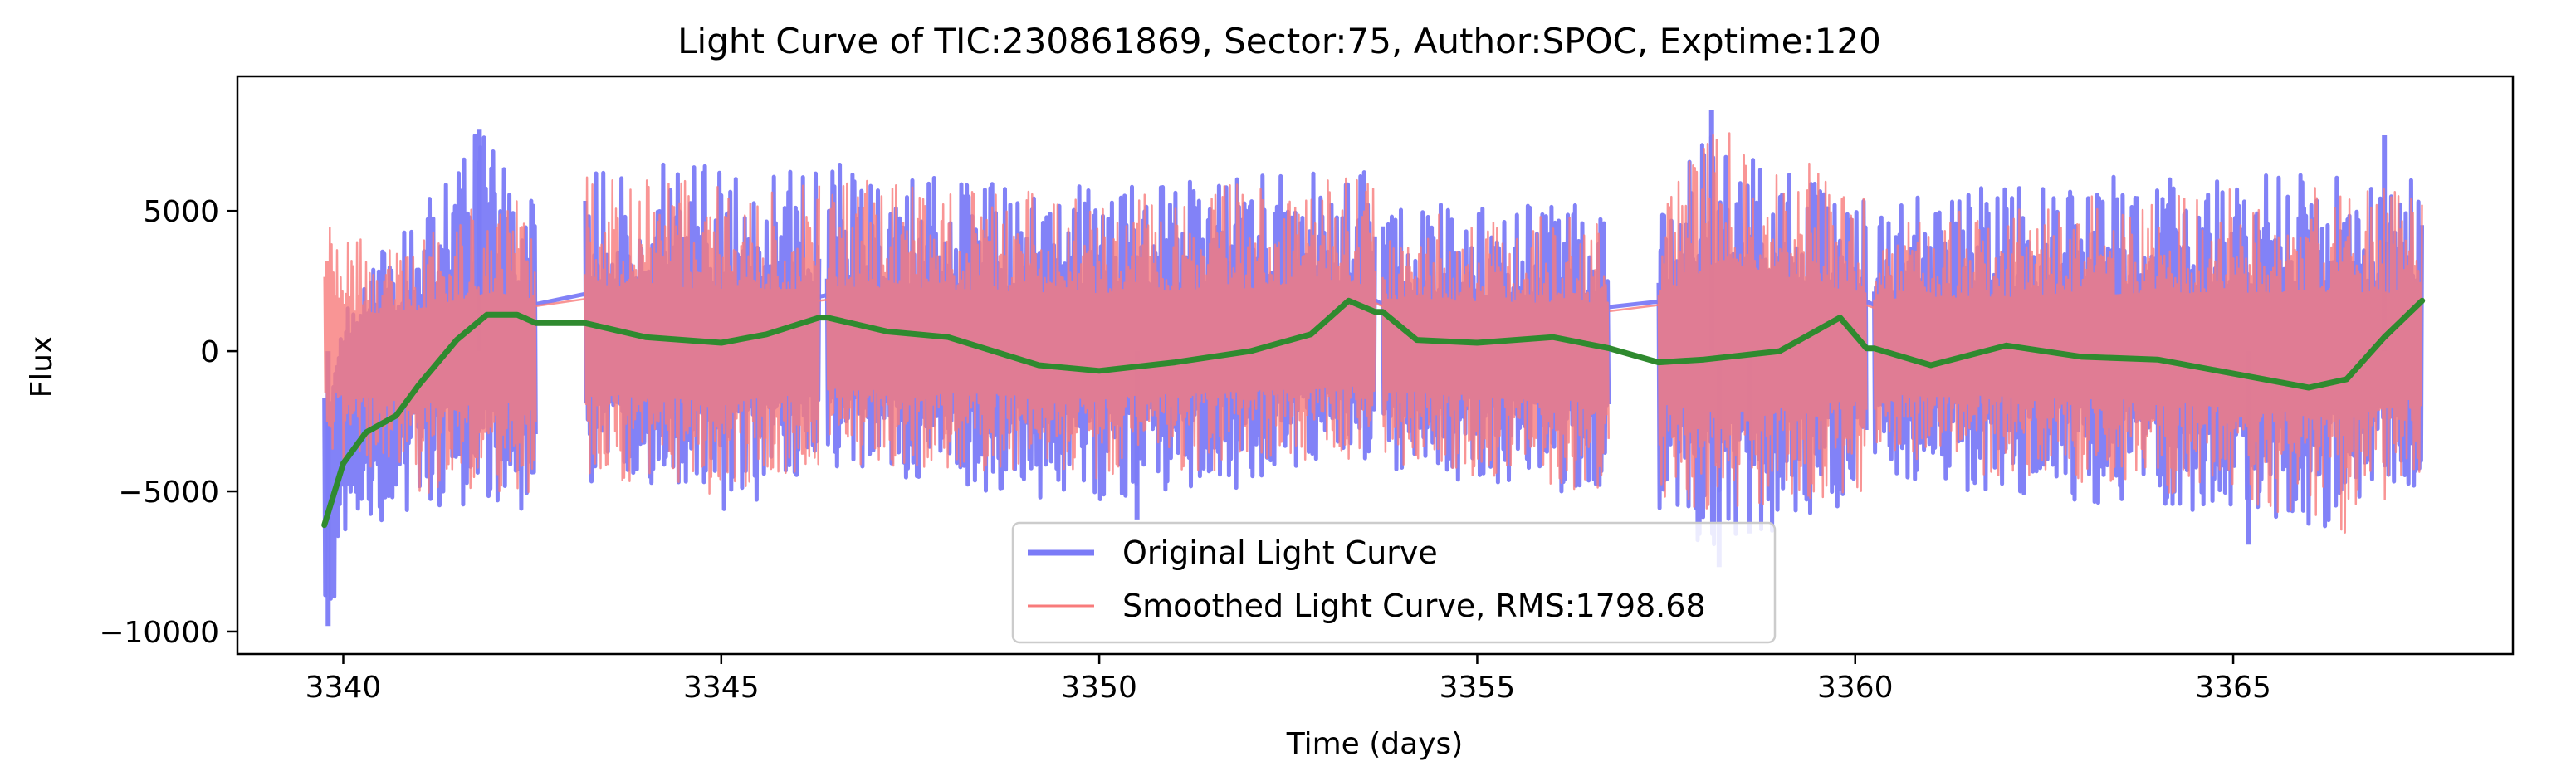 This screenshot has height=781, width=2576. What do you see at coordinates (168, 493) in the screenshot?
I see `y-tick-label-1: −5000` at bounding box center [168, 493].